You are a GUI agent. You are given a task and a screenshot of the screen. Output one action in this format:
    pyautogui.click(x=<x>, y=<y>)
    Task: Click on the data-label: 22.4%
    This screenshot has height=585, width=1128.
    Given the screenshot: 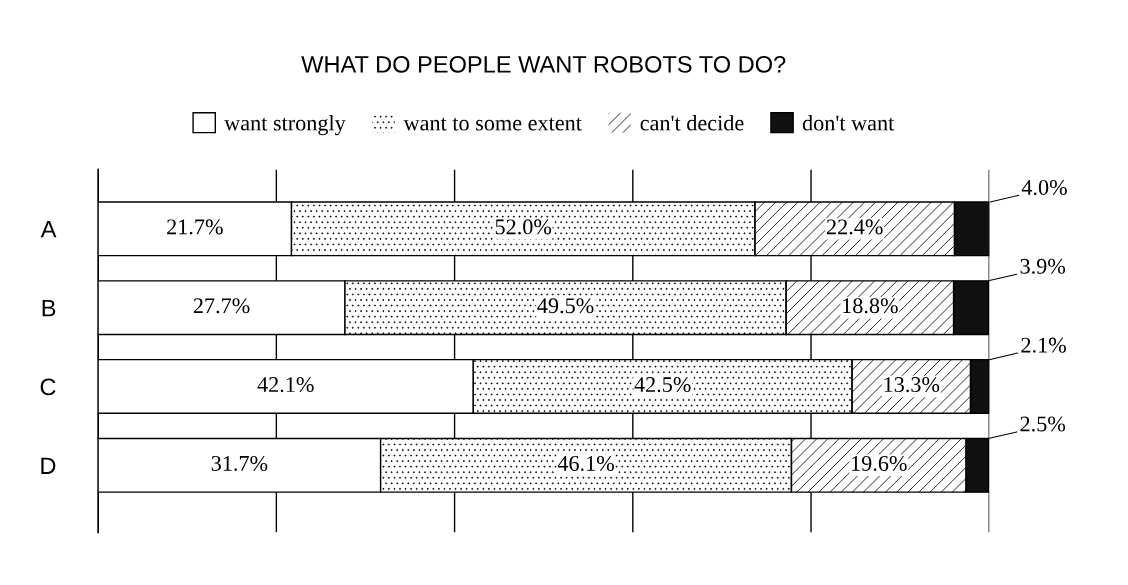 What is the action you would take?
    pyautogui.click(x=854, y=227)
    